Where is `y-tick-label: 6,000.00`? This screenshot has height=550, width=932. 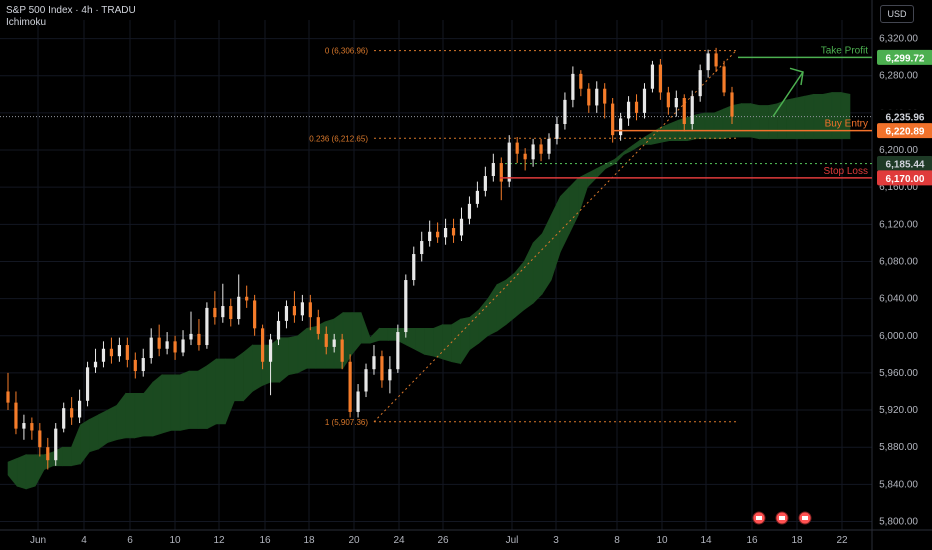 y-tick-label: 6,000.00 is located at coordinates (898, 336).